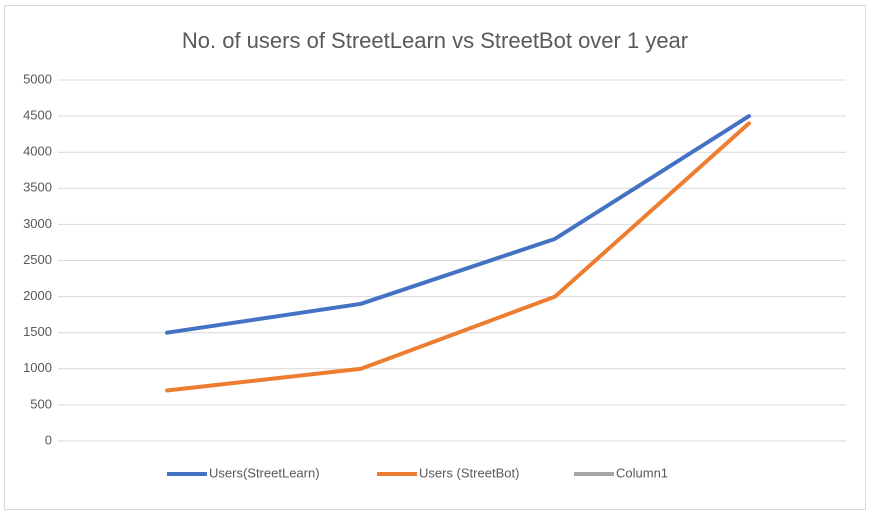 The width and height of the screenshot is (870, 515). I want to click on y-tick-label: 5000, so click(37, 78).